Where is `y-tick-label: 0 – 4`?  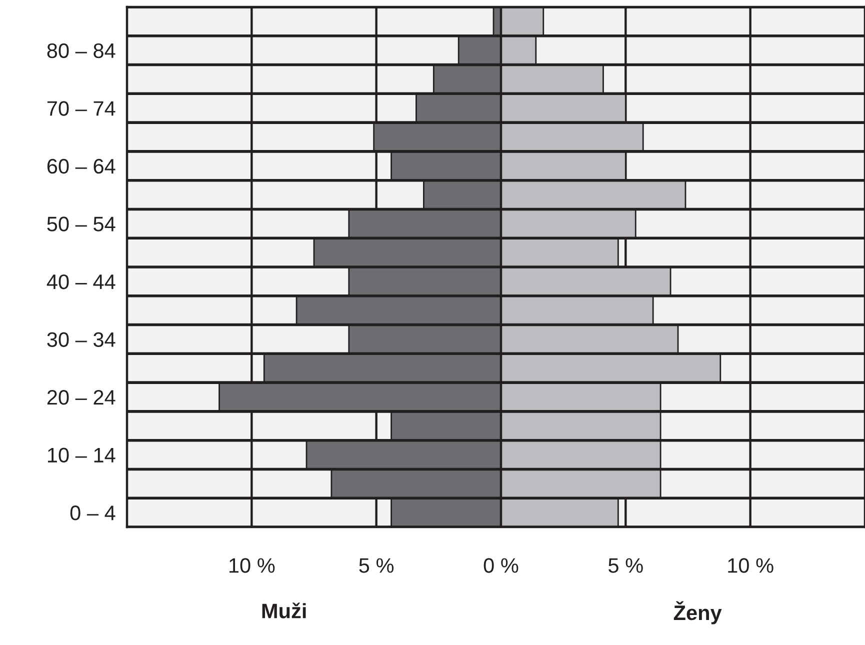
y-tick-label: 0 – 4 is located at coordinates (93, 513).